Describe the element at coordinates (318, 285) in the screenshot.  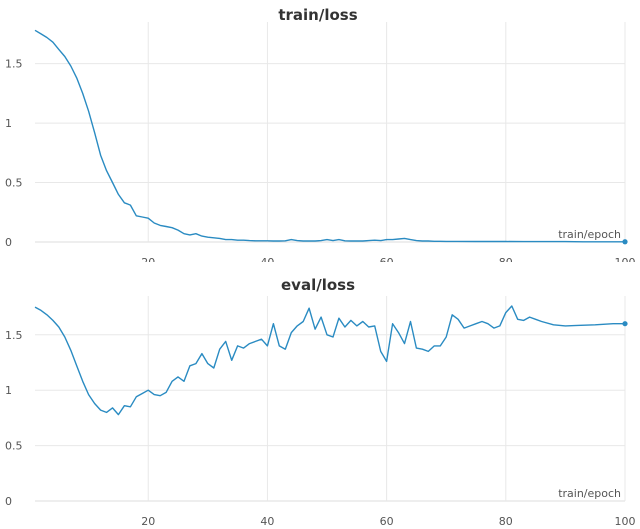
I see `chart-title: eval/loss` at that location.